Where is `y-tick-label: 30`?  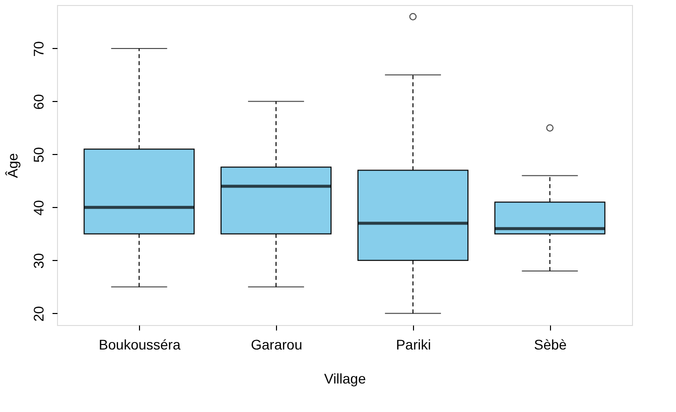 y-tick-label: 30 is located at coordinates (38, 260).